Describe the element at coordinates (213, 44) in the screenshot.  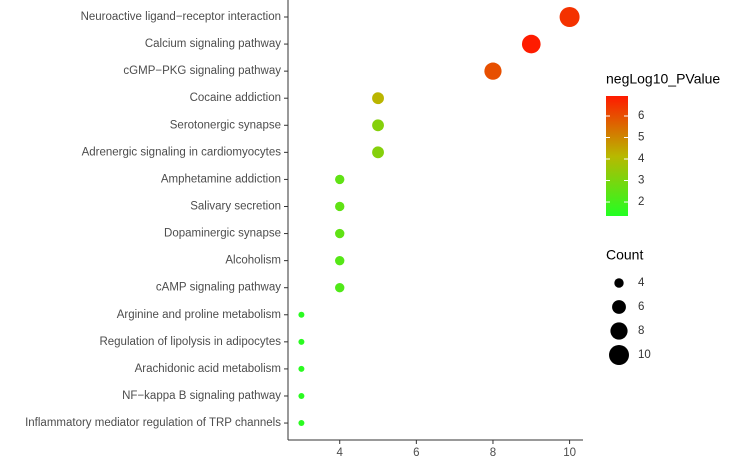
I see `y-tick-label: Calcium signaling pathway` at that location.